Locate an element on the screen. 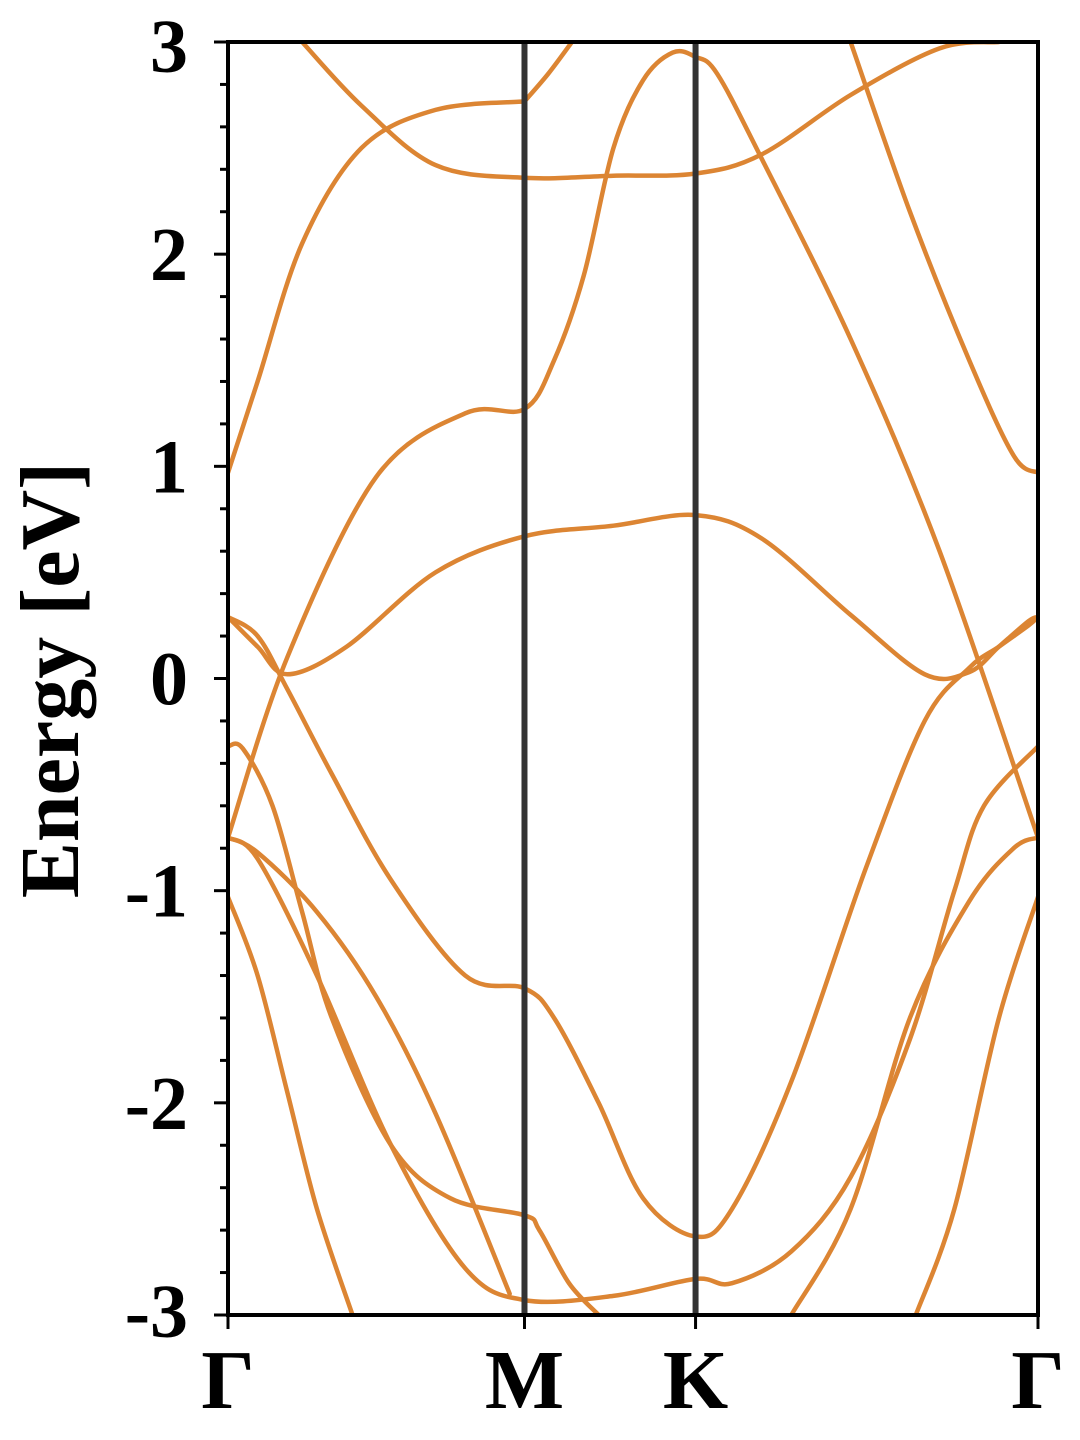 Image resolution: width=1080 pixels, height=1440 pixels. y-tick-label: 0 is located at coordinates (169, 680).